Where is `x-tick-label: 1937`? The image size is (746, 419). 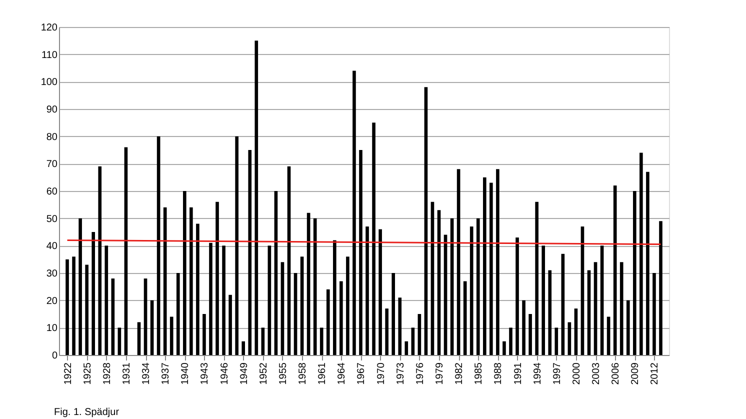 x-tick-label: 1937 is located at coordinates (166, 373).